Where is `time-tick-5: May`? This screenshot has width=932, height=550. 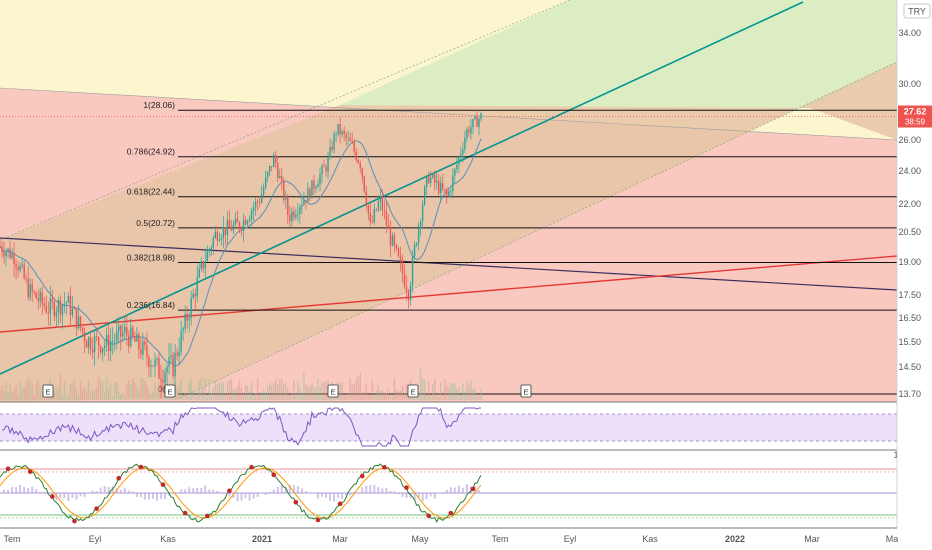
time-tick-5: May is located at coordinates (420, 539).